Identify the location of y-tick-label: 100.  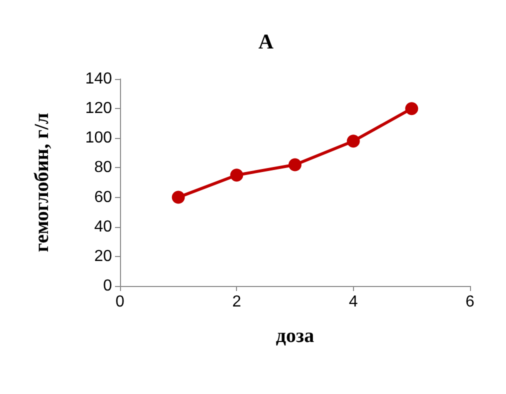
(98, 138).